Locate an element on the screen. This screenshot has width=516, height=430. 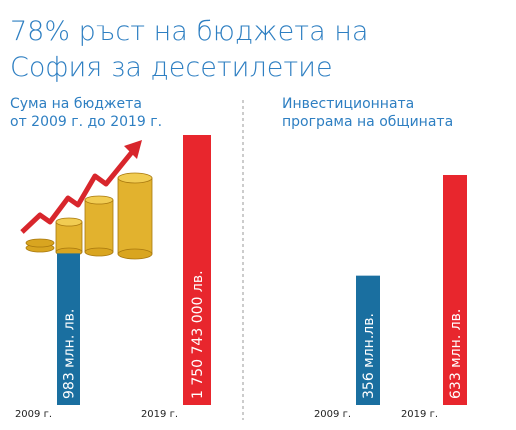
chart-subtitle: Инвестиционната is located at coordinates (348, 104).